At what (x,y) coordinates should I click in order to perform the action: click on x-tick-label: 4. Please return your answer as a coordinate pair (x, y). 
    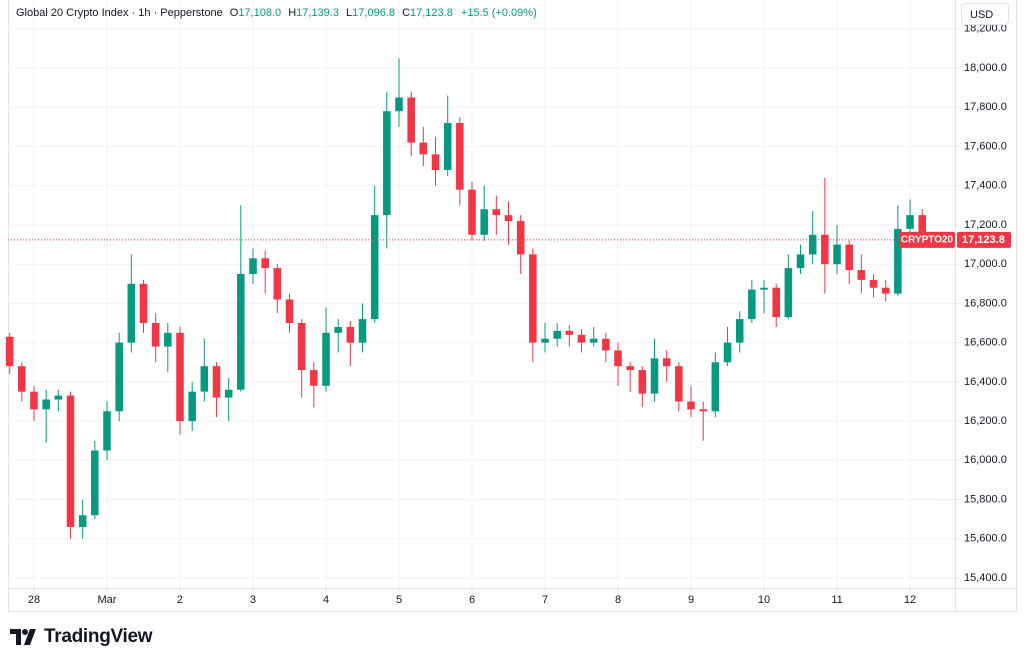
    Looking at the image, I should click on (326, 600).